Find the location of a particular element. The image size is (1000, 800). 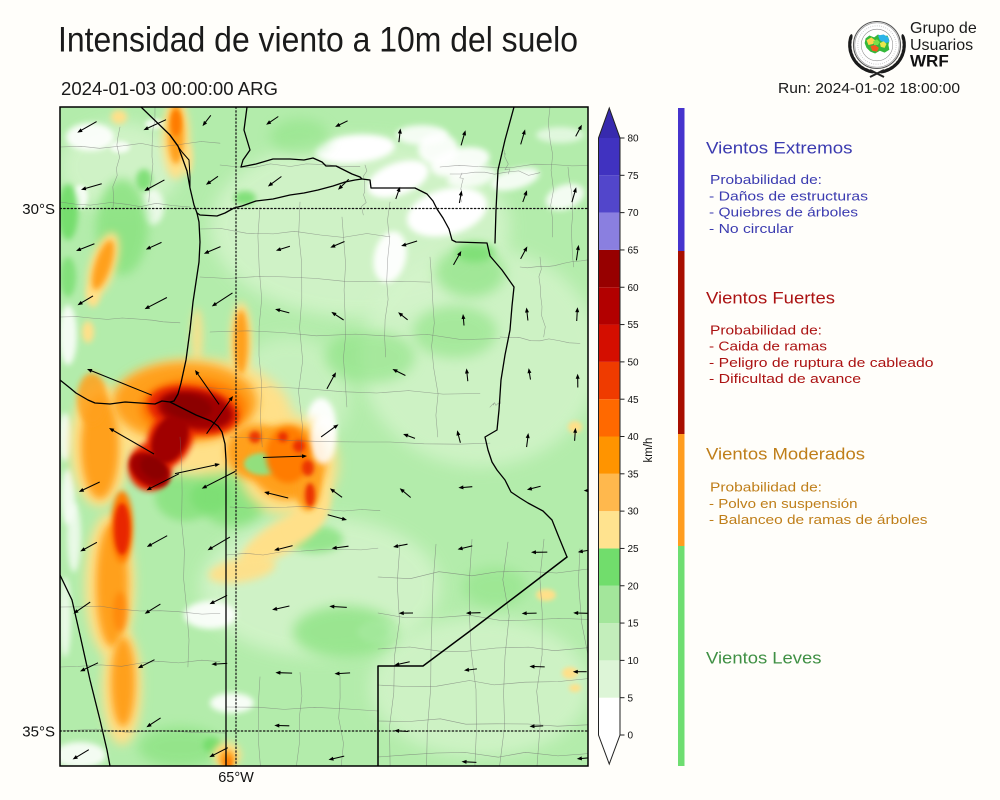

svg-text: 60 is located at coordinates (634, 288).